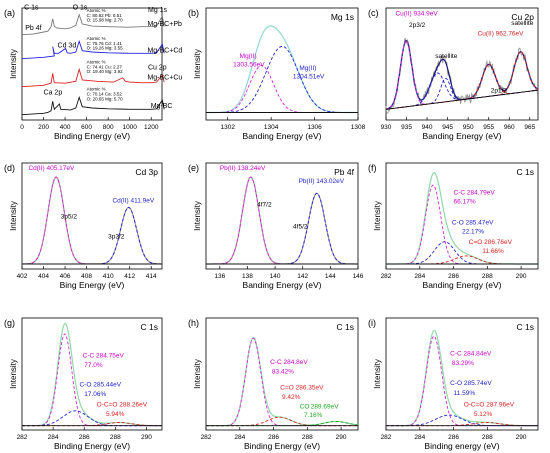 The width and height of the screenshot is (550, 453). Describe the element at coordinates (9, 323) in the screenshot. I see `panel-letter: (g)` at that location.